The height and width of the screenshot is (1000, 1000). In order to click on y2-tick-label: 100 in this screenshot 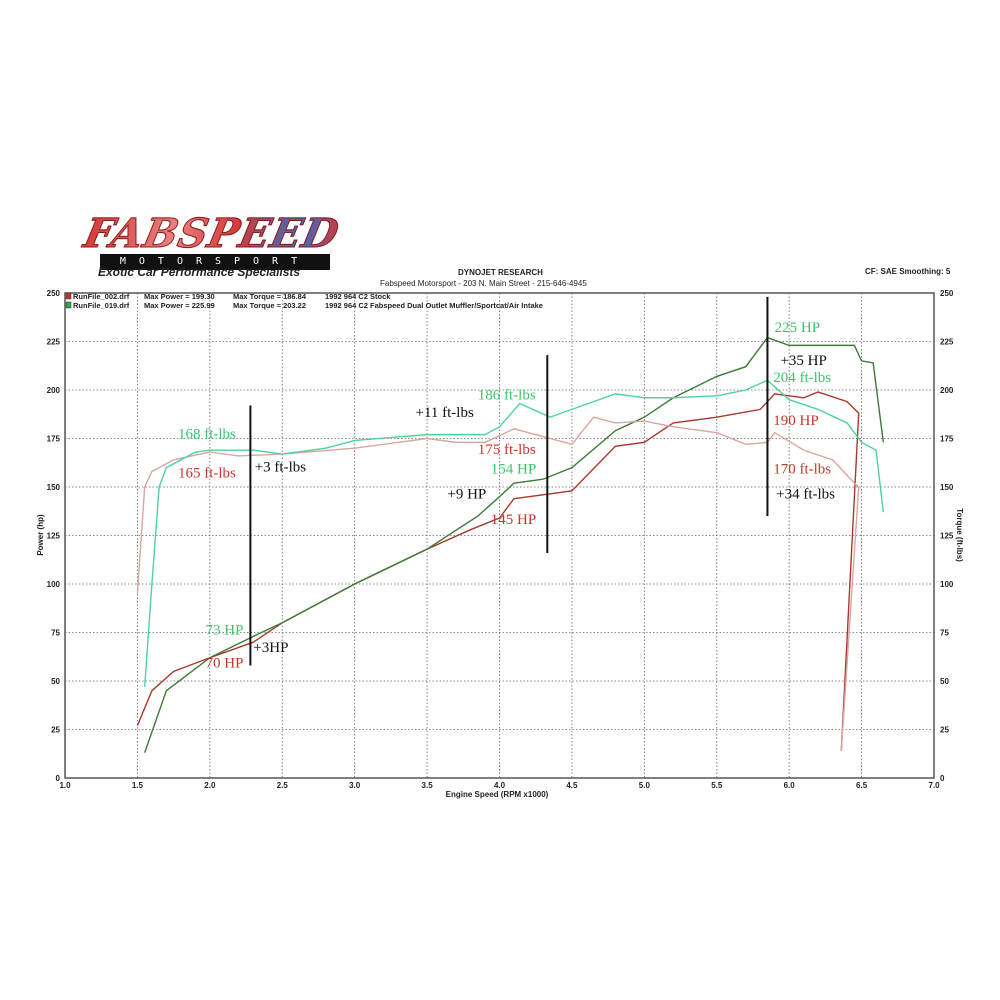, I will do `click(947, 584)`.